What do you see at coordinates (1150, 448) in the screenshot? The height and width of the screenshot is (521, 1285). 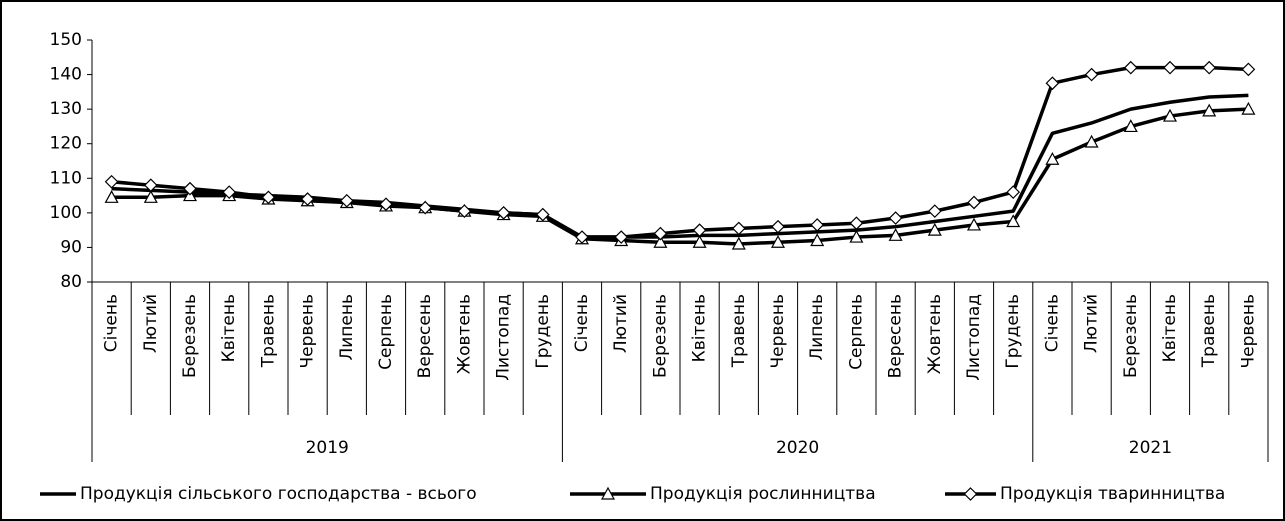 I see `group-label: 2021` at bounding box center [1150, 448].